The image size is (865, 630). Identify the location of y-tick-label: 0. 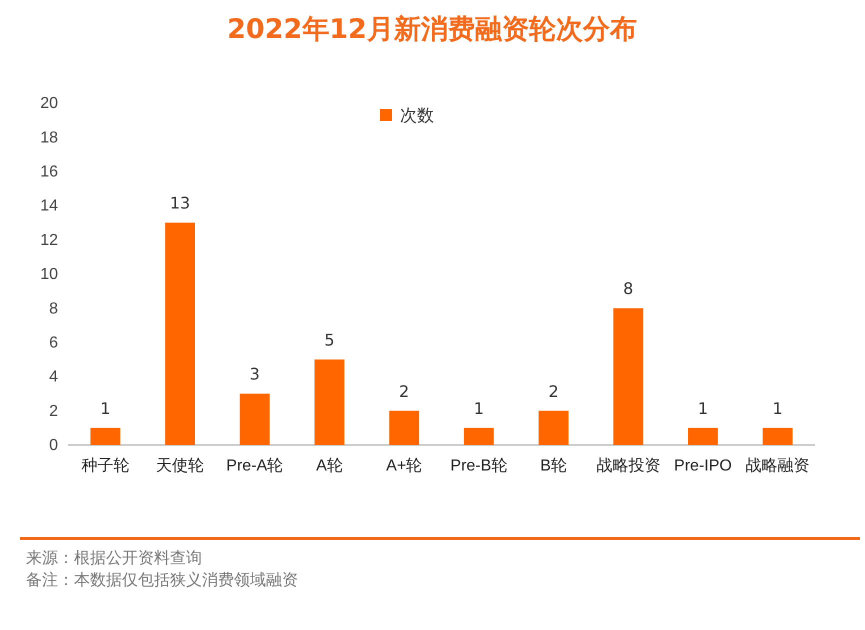
(53, 445).